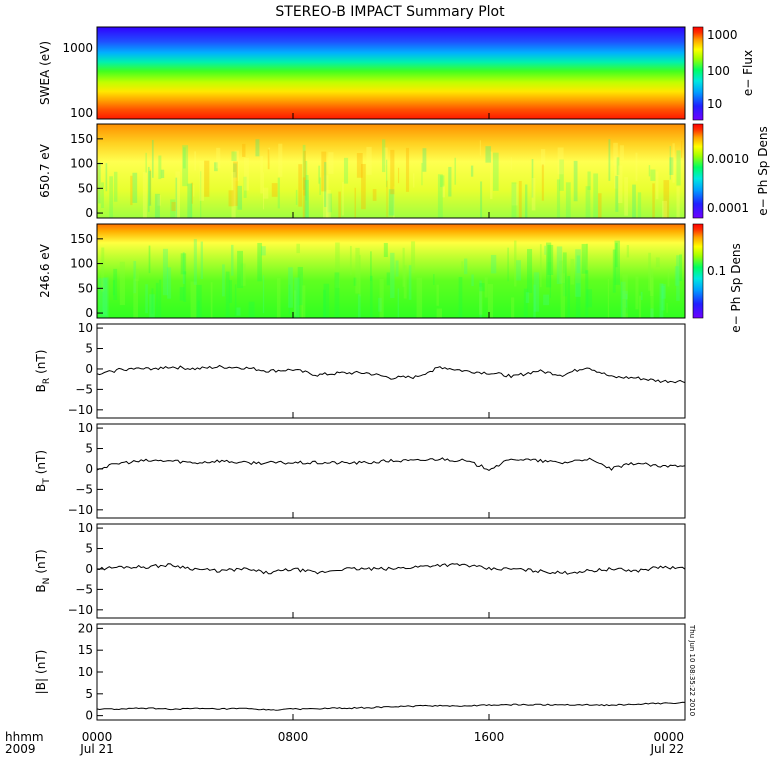  What do you see at coordinates (41, 662) in the screenshot?
I see `bmag-ylabel-unit: (nT)` at bounding box center [41, 662].